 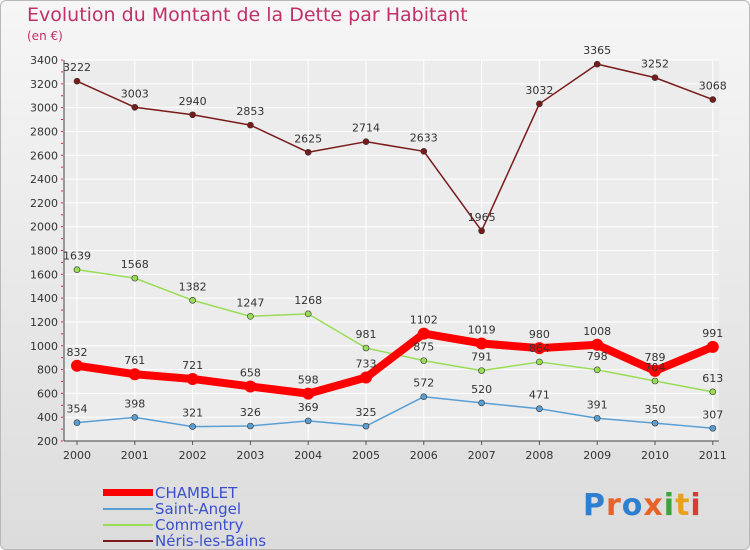 I want to click on data-label-chamblet: 991, so click(x=712, y=333).